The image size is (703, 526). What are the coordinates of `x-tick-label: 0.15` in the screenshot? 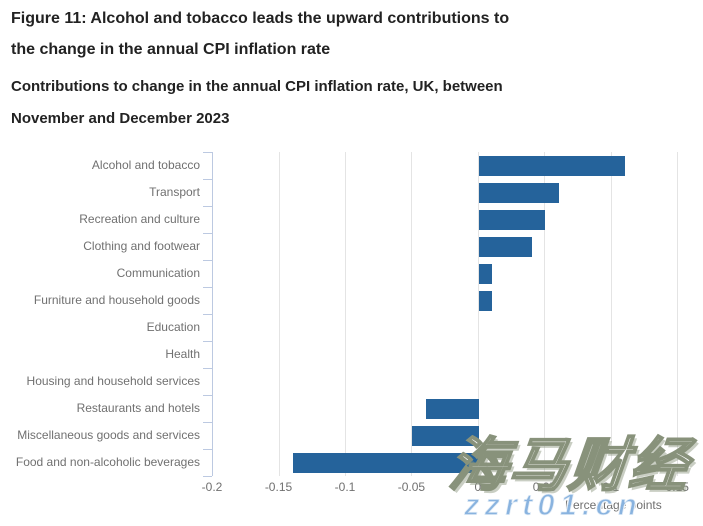 It's located at (677, 487).